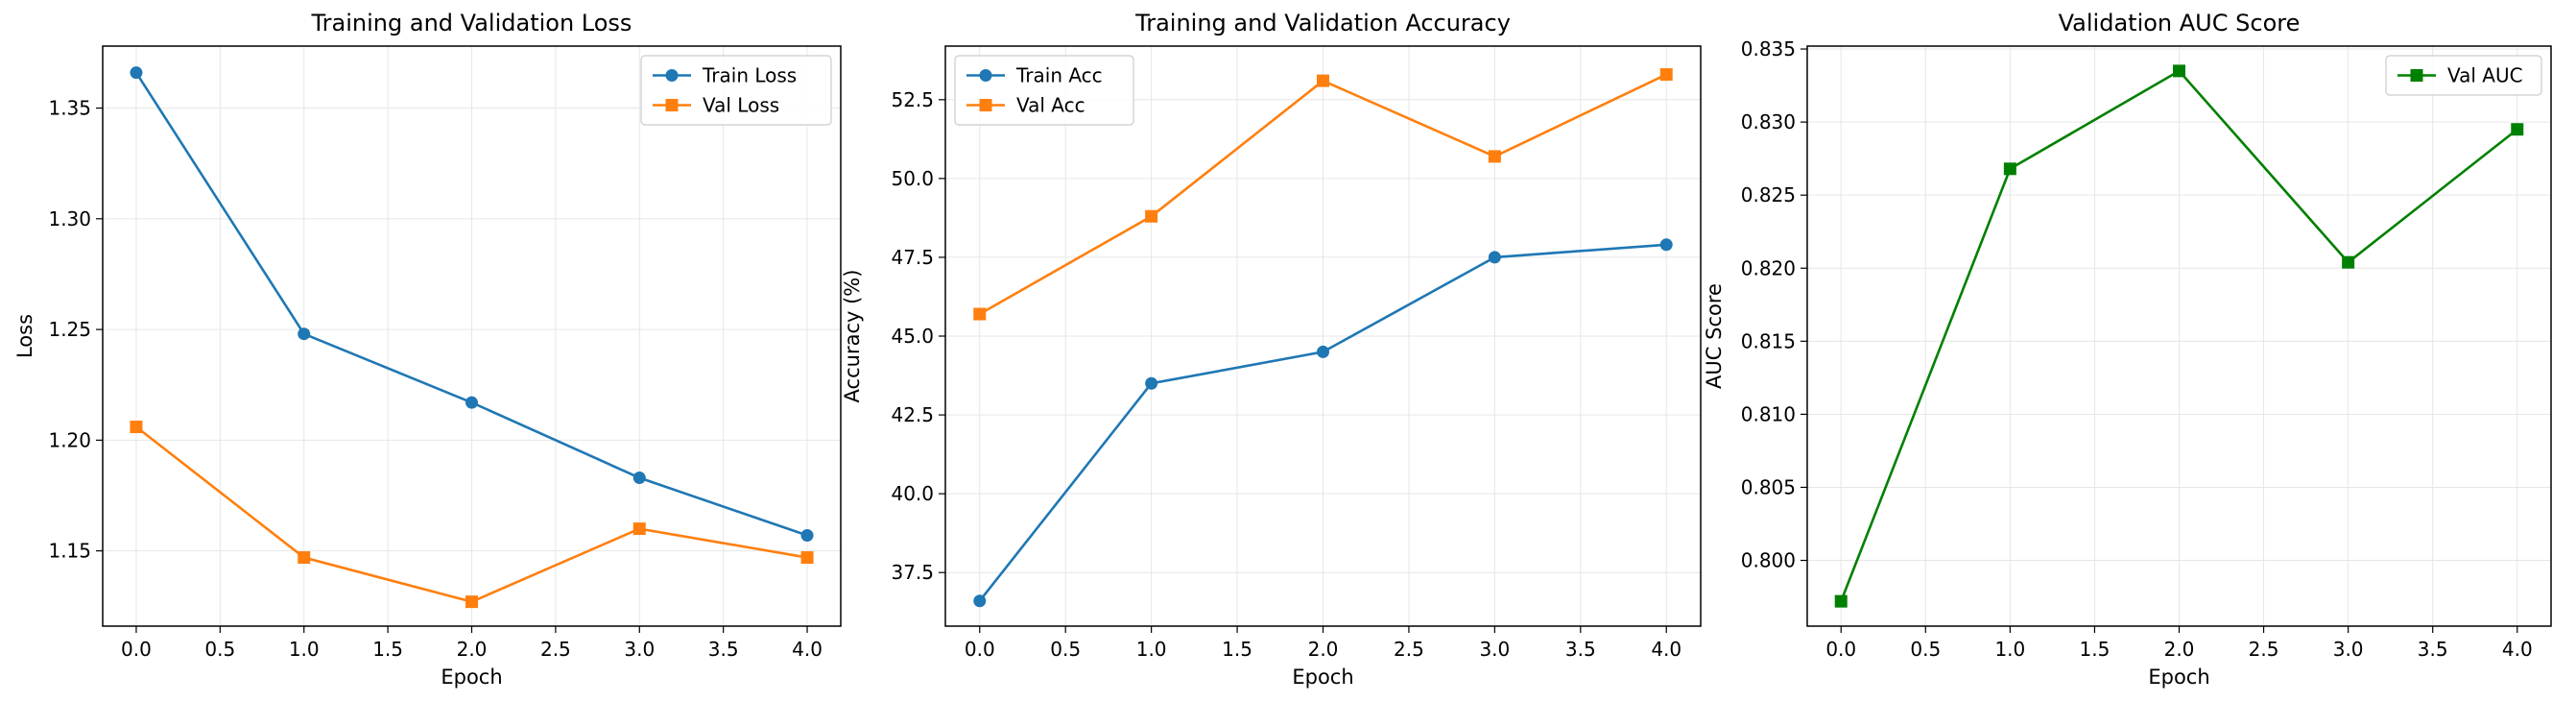  Describe the element at coordinates (471, 23) in the screenshot. I see `chart-title: Training and Validation Loss` at that location.